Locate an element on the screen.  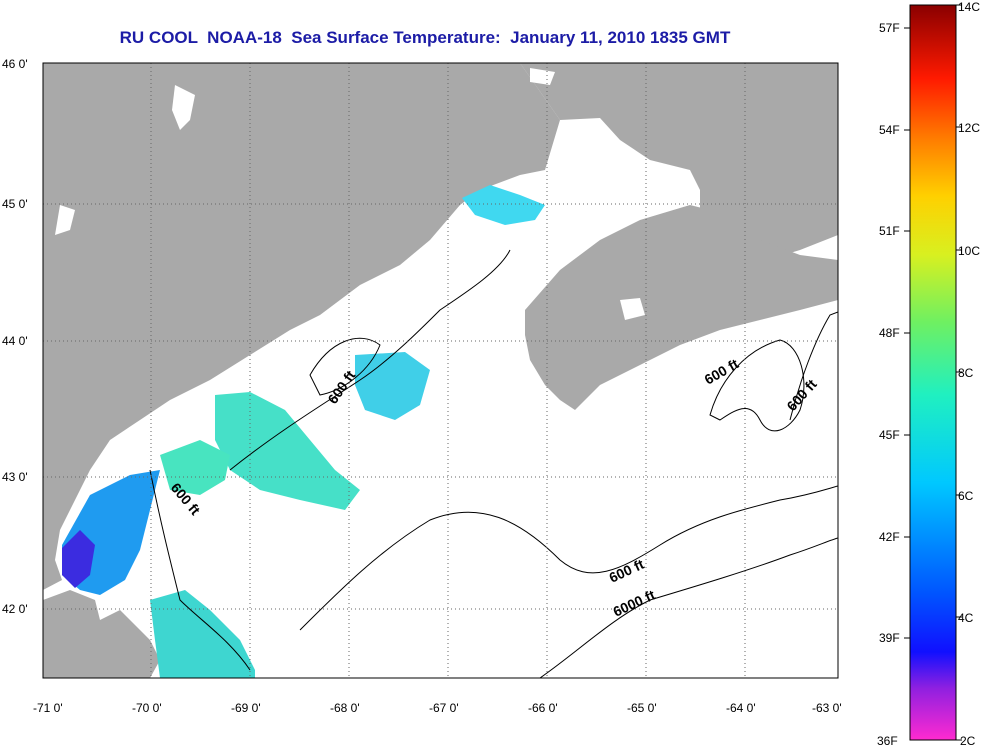
sst-patch-central-gulf is located at coordinates (287, 451).